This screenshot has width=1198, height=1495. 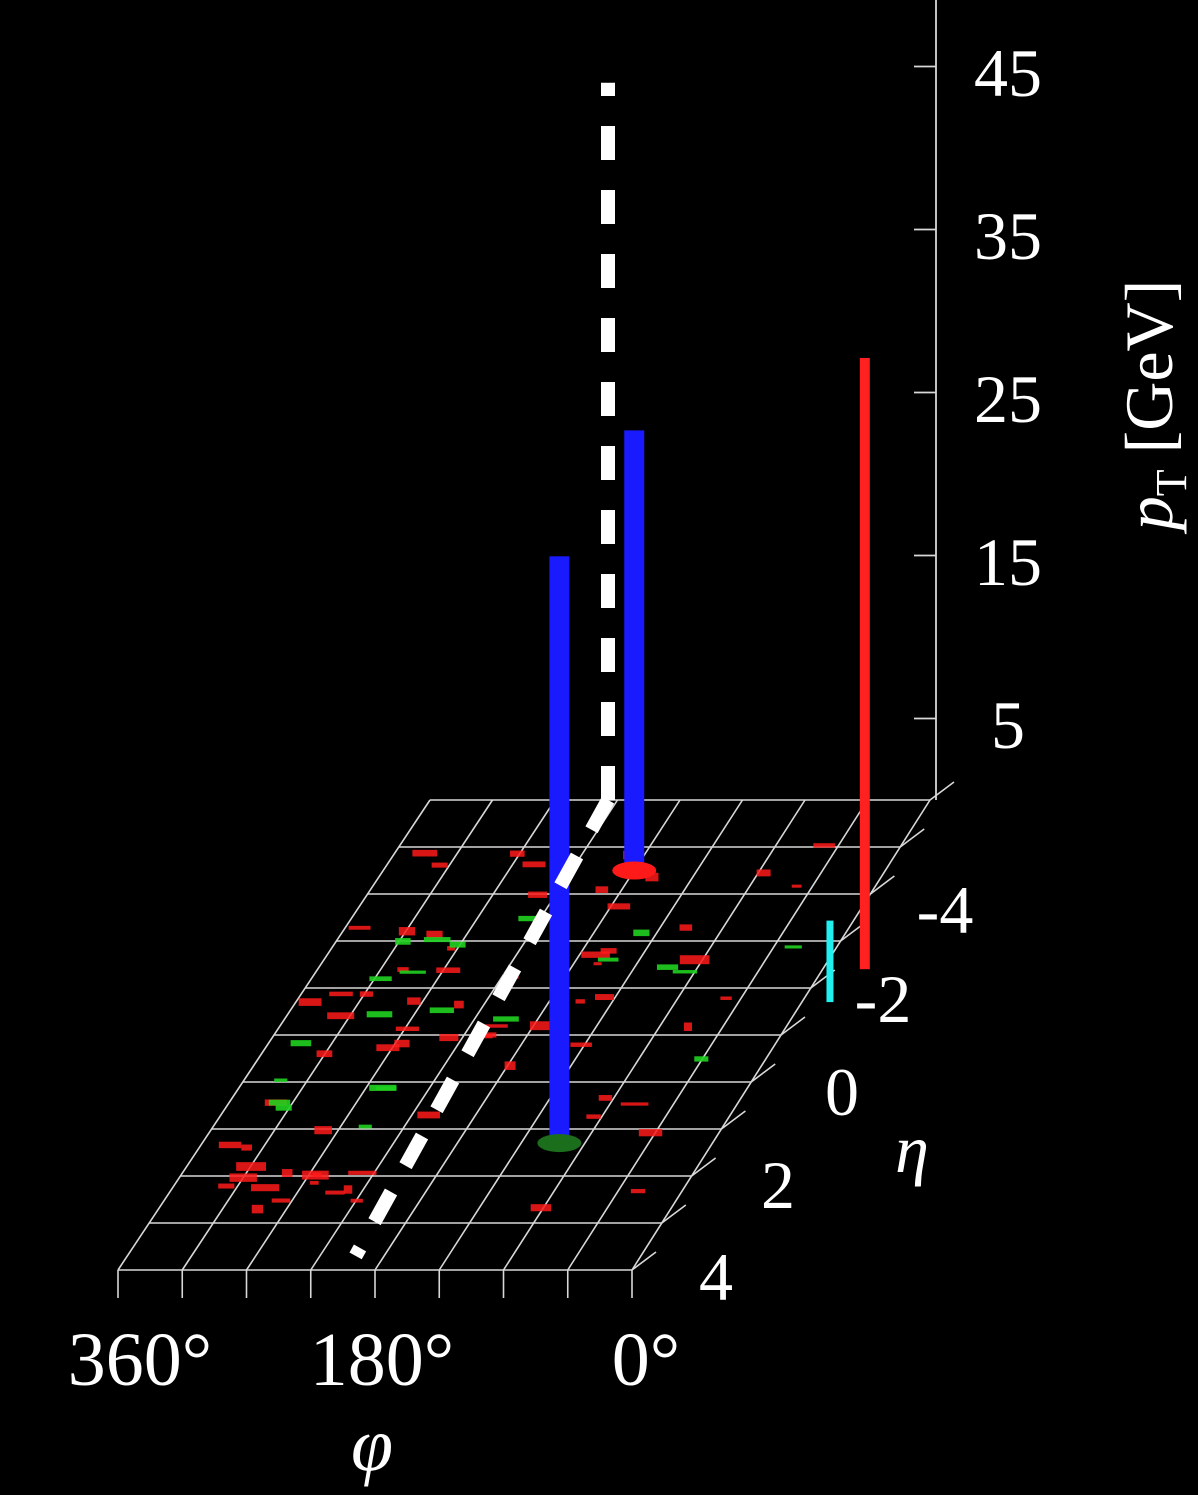 I want to click on eta-tick-minus4: -4, so click(x=945, y=910).